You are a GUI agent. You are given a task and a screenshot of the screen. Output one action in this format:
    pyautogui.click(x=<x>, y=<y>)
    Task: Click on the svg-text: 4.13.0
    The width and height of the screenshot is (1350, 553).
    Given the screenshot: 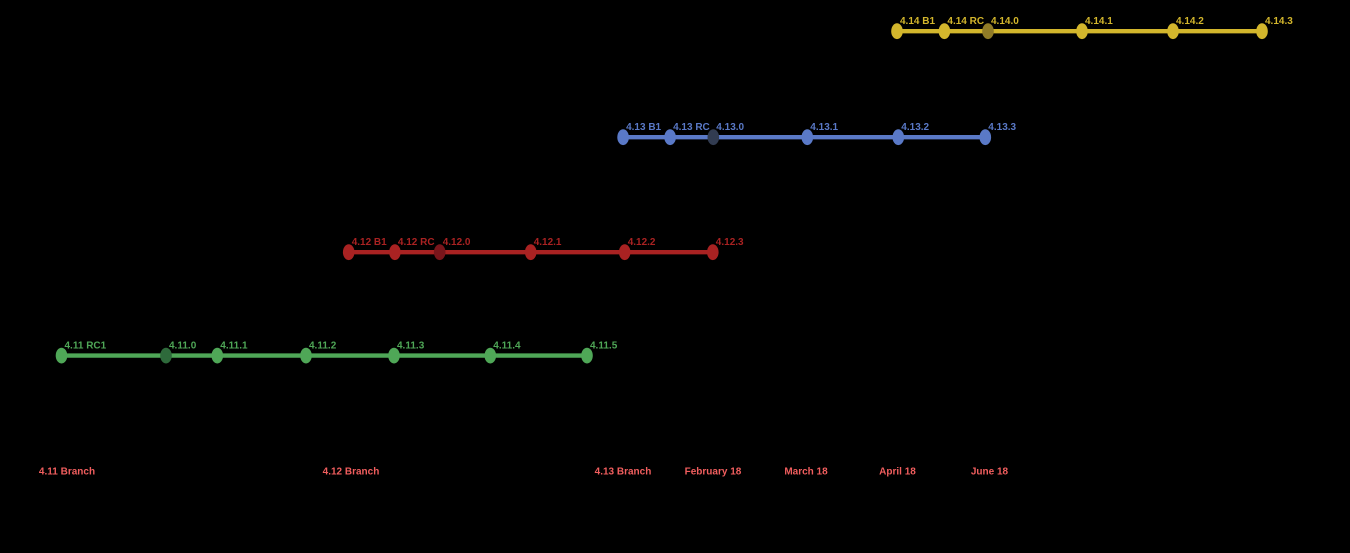 What is the action you would take?
    pyautogui.click(x=730, y=127)
    